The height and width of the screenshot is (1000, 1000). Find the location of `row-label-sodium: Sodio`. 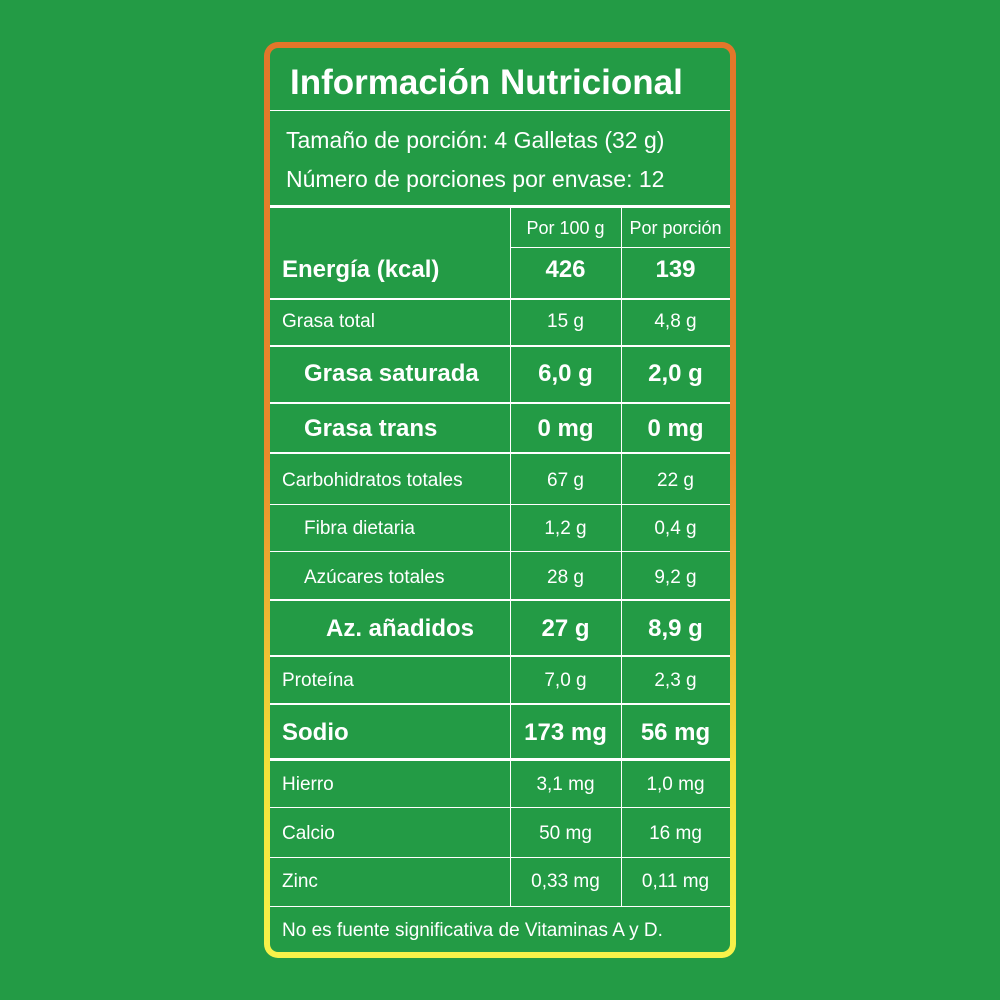

row-label-sodium: Sodio is located at coordinates (315, 732).